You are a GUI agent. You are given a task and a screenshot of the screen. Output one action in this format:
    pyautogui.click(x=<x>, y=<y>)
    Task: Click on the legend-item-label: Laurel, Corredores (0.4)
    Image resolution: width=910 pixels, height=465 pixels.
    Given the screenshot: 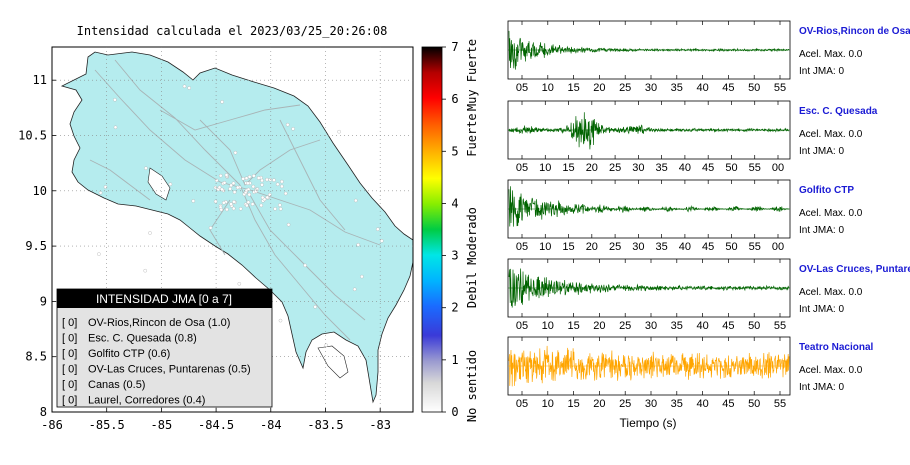 What is the action you would take?
    pyautogui.click(x=146, y=401)
    